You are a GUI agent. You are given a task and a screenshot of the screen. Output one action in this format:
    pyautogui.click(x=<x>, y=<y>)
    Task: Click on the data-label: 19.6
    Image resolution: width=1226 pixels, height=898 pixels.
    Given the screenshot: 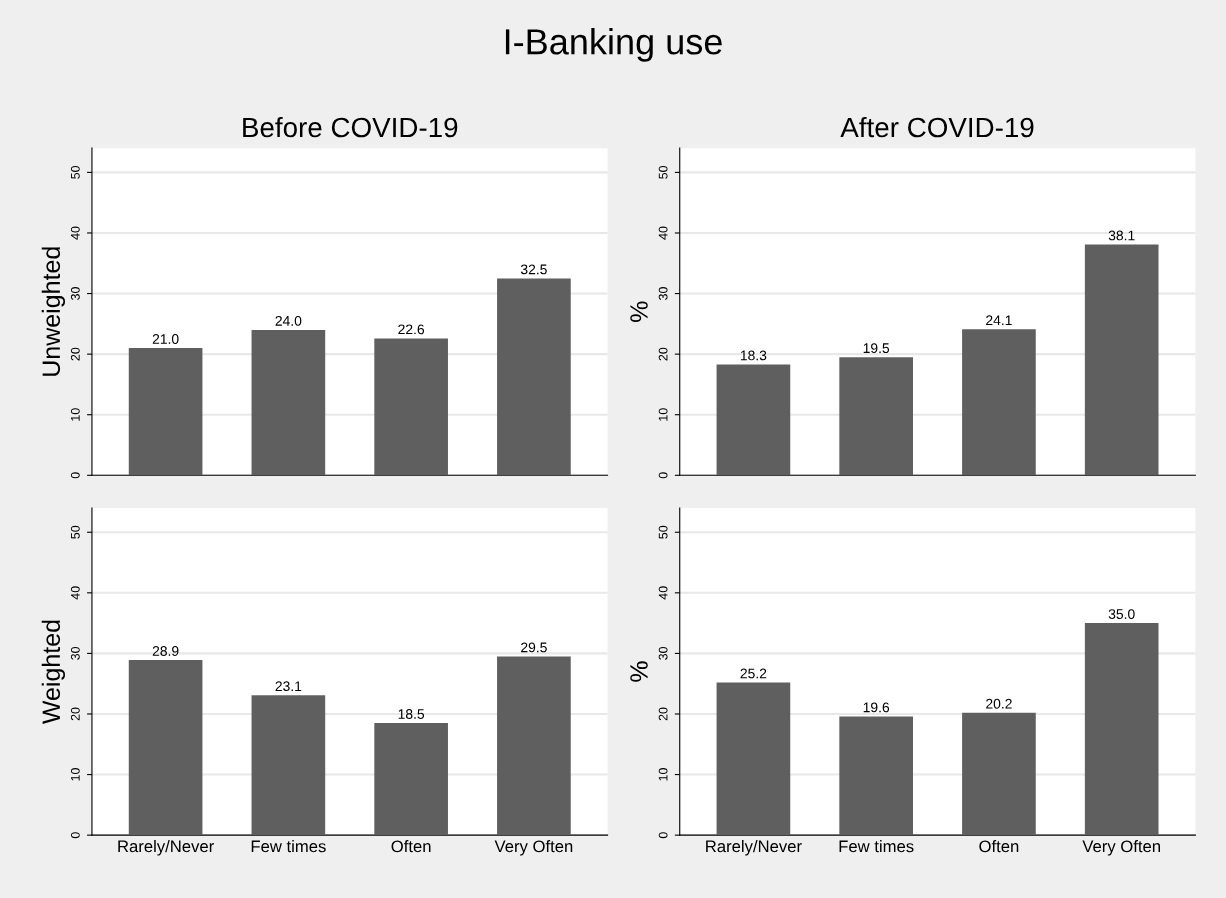 What is the action you would take?
    pyautogui.click(x=876, y=707)
    